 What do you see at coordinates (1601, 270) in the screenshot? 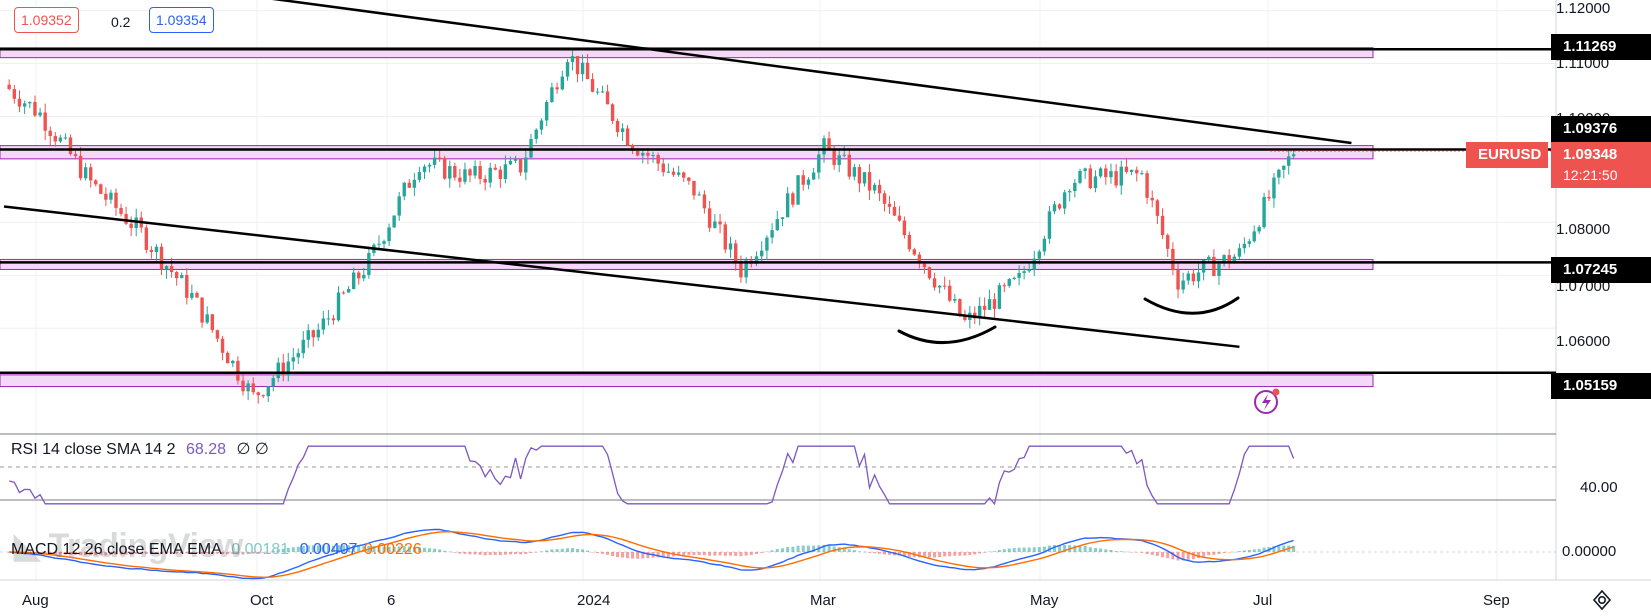
I see `level-badge-3: 1.07245` at bounding box center [1601, 270].